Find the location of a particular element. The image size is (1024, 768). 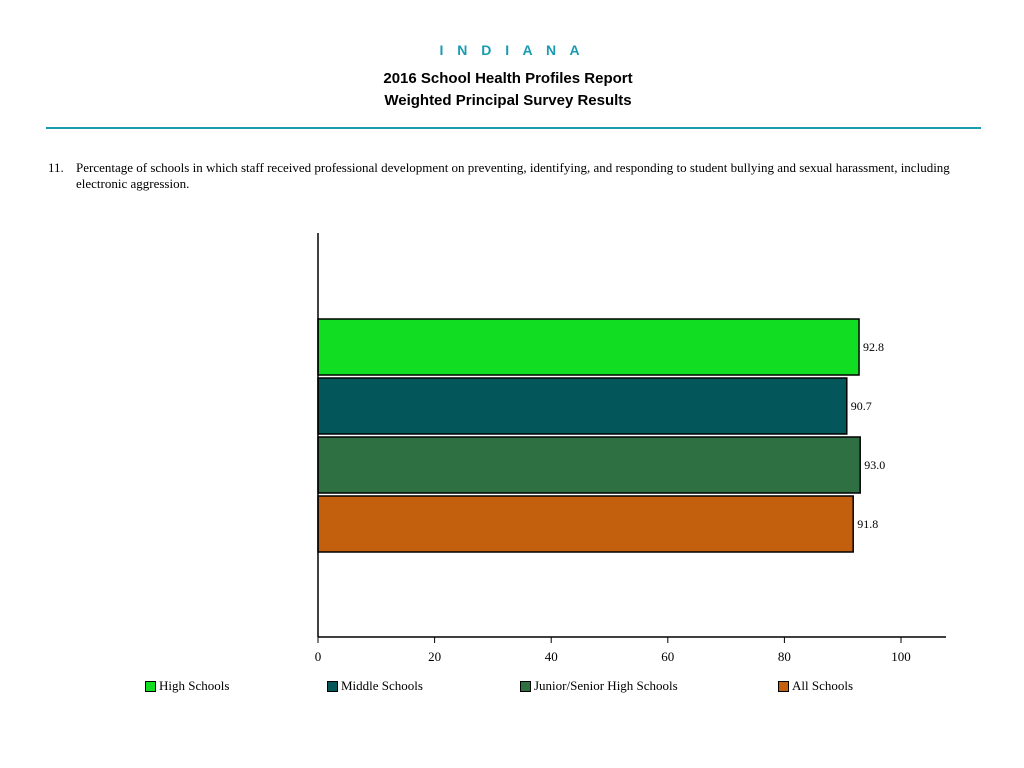

legend-item-middle-schools: Middle Schools is located at coordinates (375, 686).